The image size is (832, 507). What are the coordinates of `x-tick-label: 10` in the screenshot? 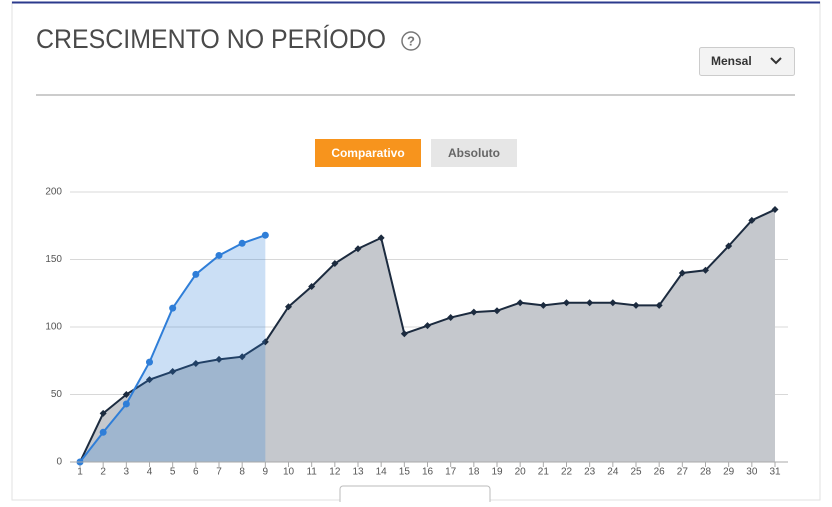 It's located at (289, 472).